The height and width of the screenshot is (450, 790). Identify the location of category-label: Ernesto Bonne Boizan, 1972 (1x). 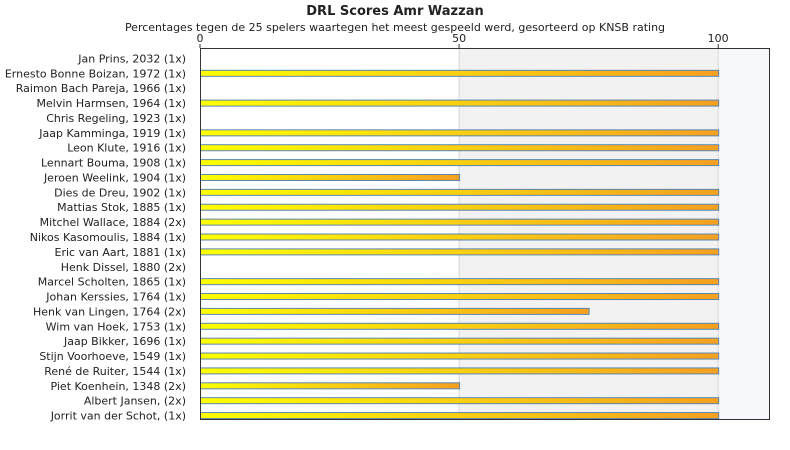
(95, 73).